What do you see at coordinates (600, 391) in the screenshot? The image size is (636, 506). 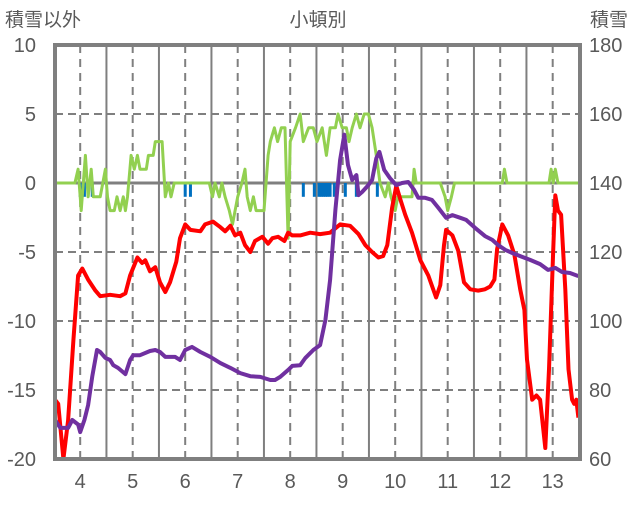 I see `right-tick-label: 80` at bounding box center [600, 391].